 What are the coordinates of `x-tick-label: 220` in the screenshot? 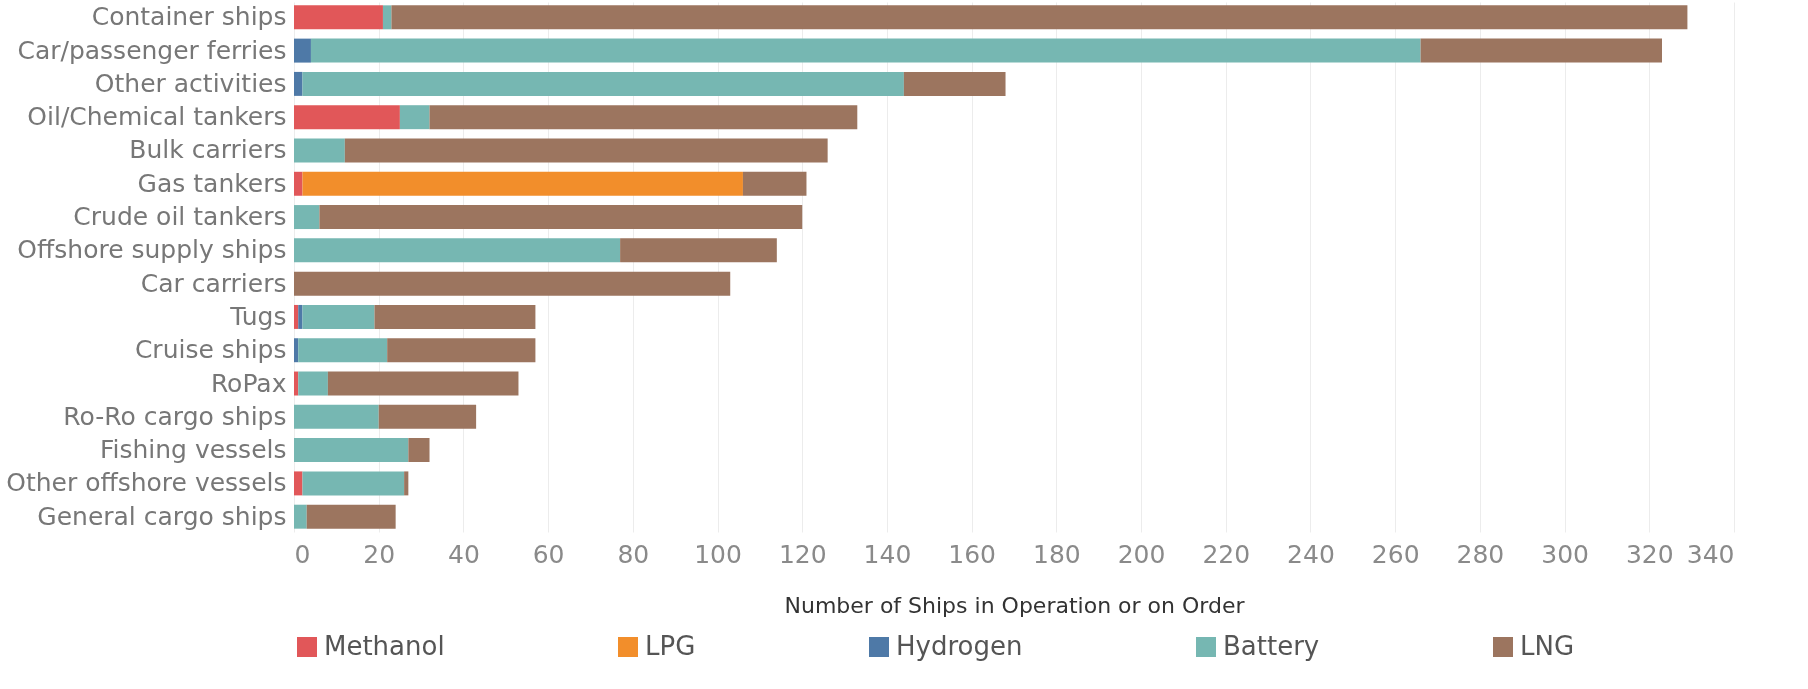 It's located at (1226, 554).